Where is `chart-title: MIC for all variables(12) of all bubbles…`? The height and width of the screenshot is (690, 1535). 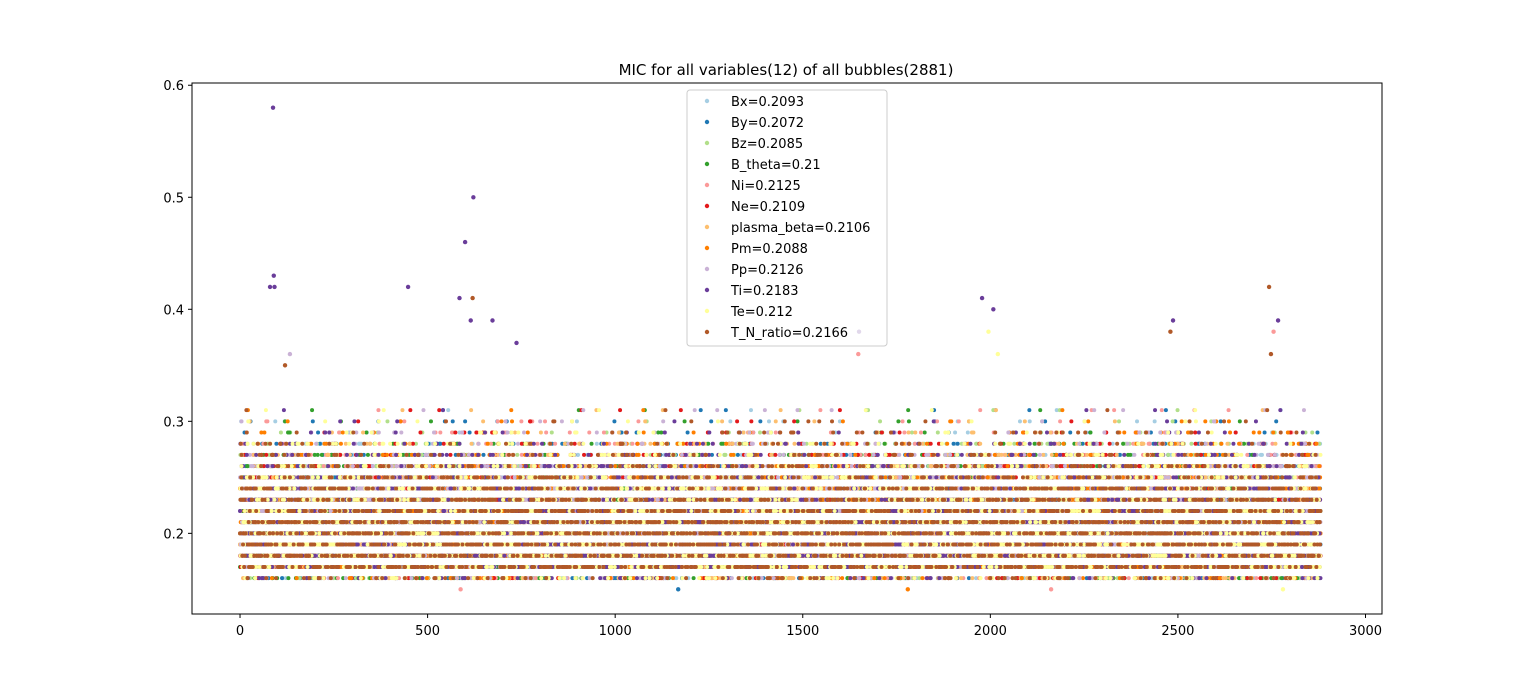
chart-title: MIC for all variables(12) of all bubbles… is located at coordinates (786, 70).